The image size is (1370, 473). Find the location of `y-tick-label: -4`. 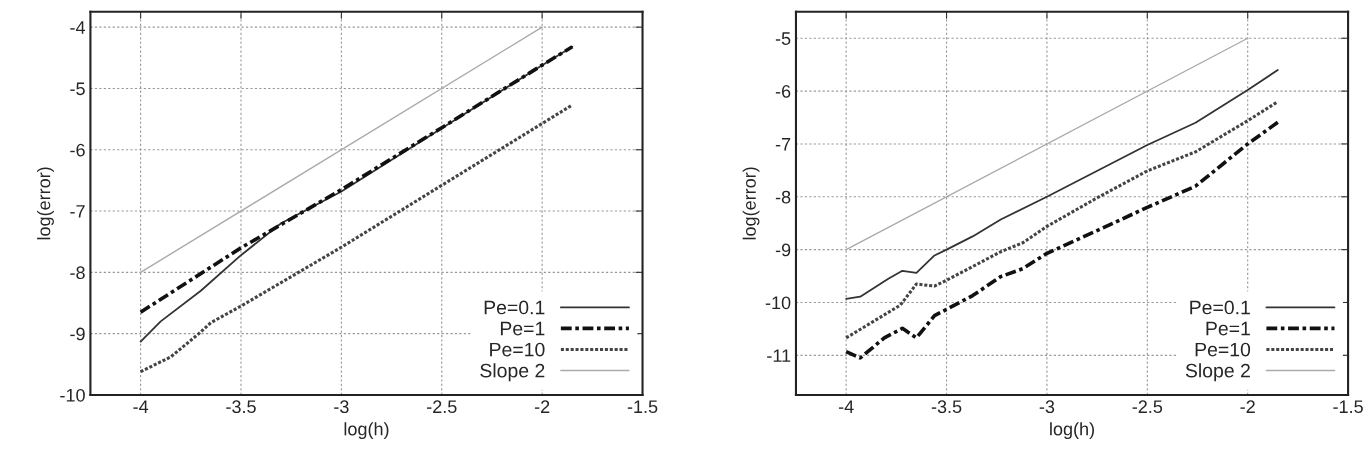

y-tick-label: -4 is located at coordinates (78, 27).